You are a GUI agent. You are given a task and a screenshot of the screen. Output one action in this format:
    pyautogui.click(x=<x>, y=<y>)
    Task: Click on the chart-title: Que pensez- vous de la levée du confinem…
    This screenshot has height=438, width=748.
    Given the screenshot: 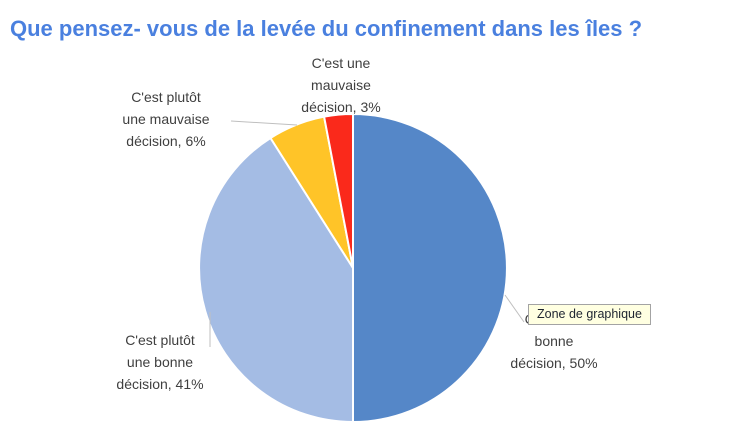 What is the action you would take?
    pyautogui.click(x=326, y=28)
    